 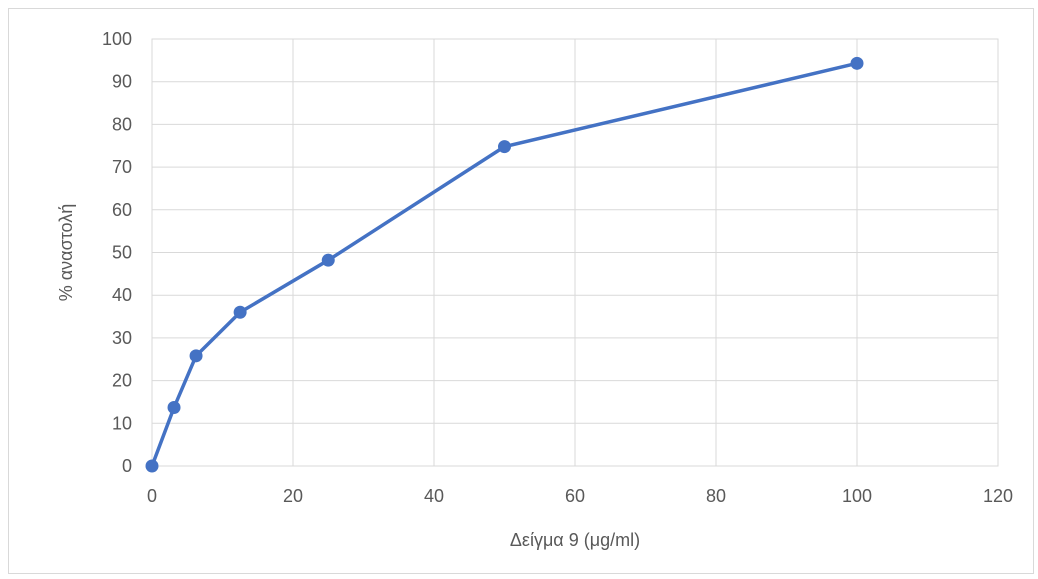 I want to click on y-tick-label: 40, so click(x=122, y=295).